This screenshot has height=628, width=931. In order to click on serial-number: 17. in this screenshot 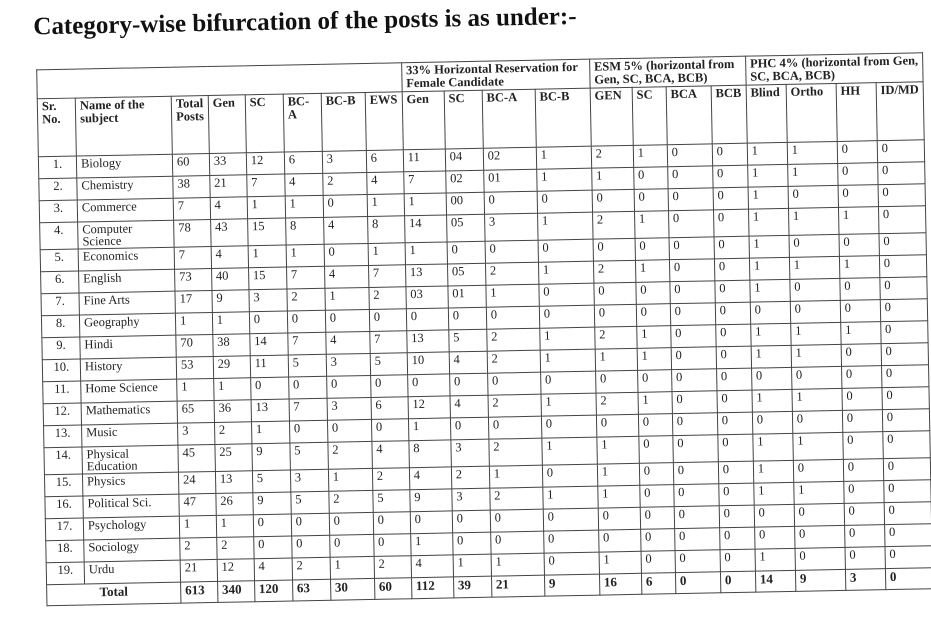, I will do `click(64, 529)`.